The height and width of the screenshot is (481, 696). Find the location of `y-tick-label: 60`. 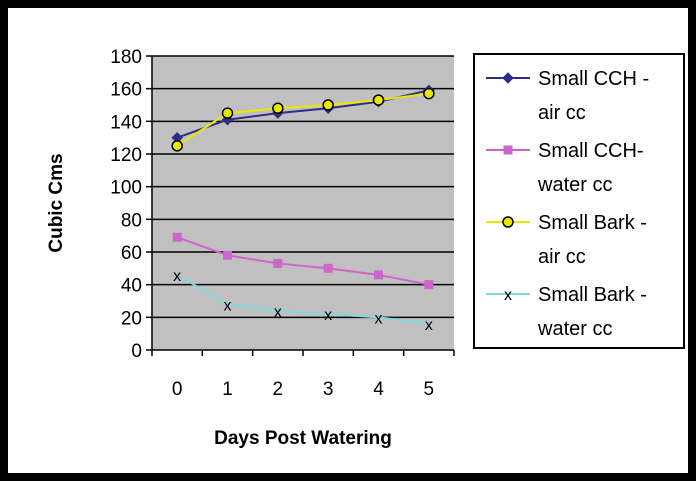

y-tick-label: 60 is located at coordinates (131, 253).